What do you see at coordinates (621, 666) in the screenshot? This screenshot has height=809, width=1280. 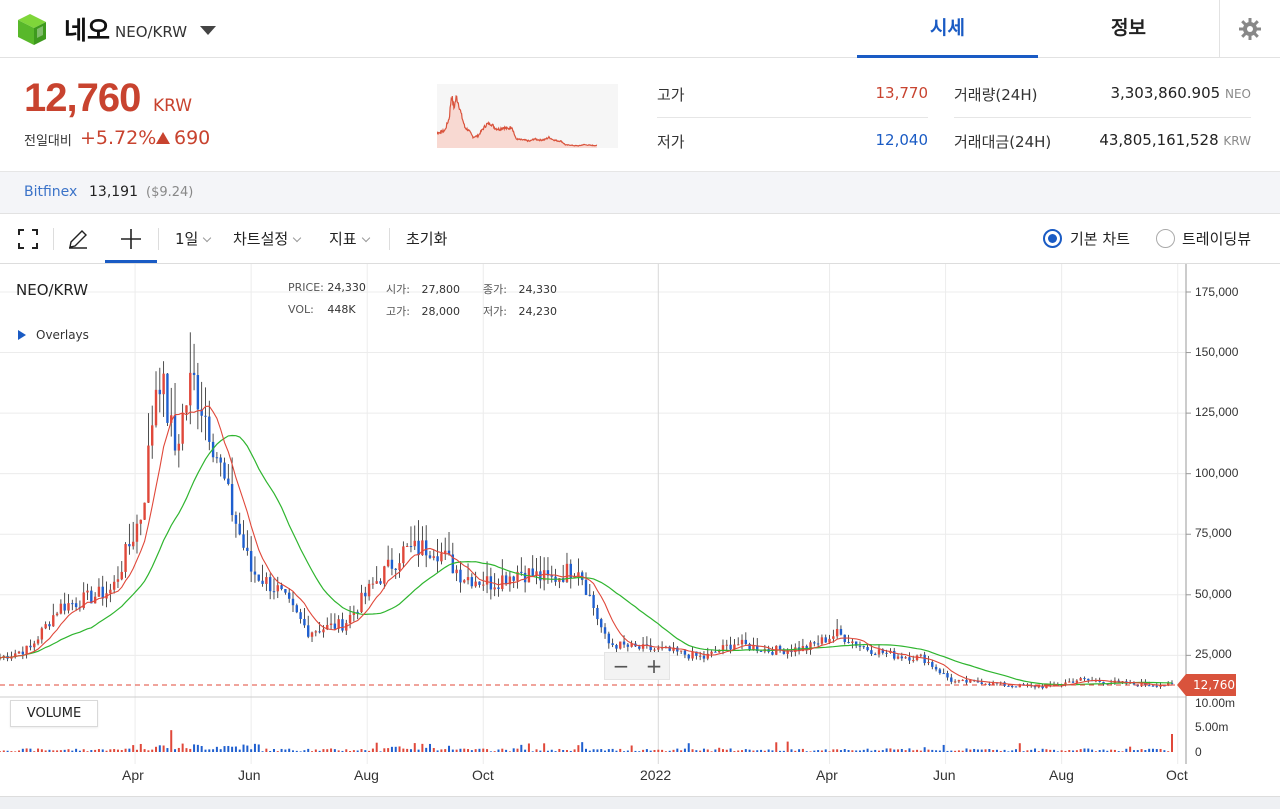 I see `zoom-out-button: −` at bounding box center [621, 666].